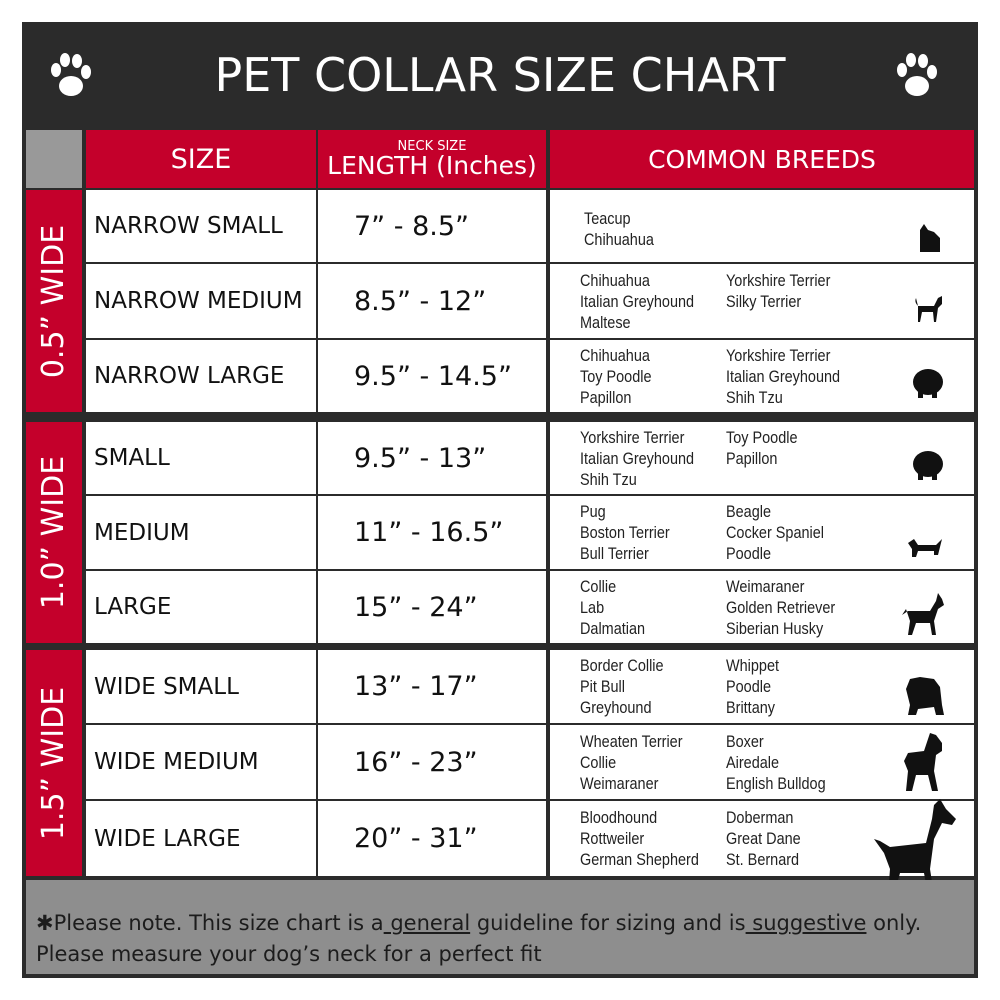 Image resolution: width=1000 pixels, height=1000 pixels. Describe the element at coordinates (432, 165) in the screenshot. I see `header-length-label: LENGTH (Inches)` at that location.